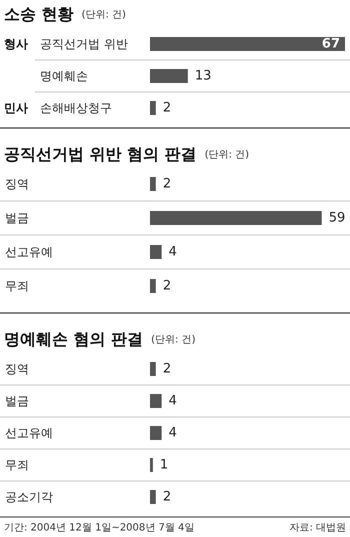  I want to click on text: 자료: 대법원, so click(317, 528).